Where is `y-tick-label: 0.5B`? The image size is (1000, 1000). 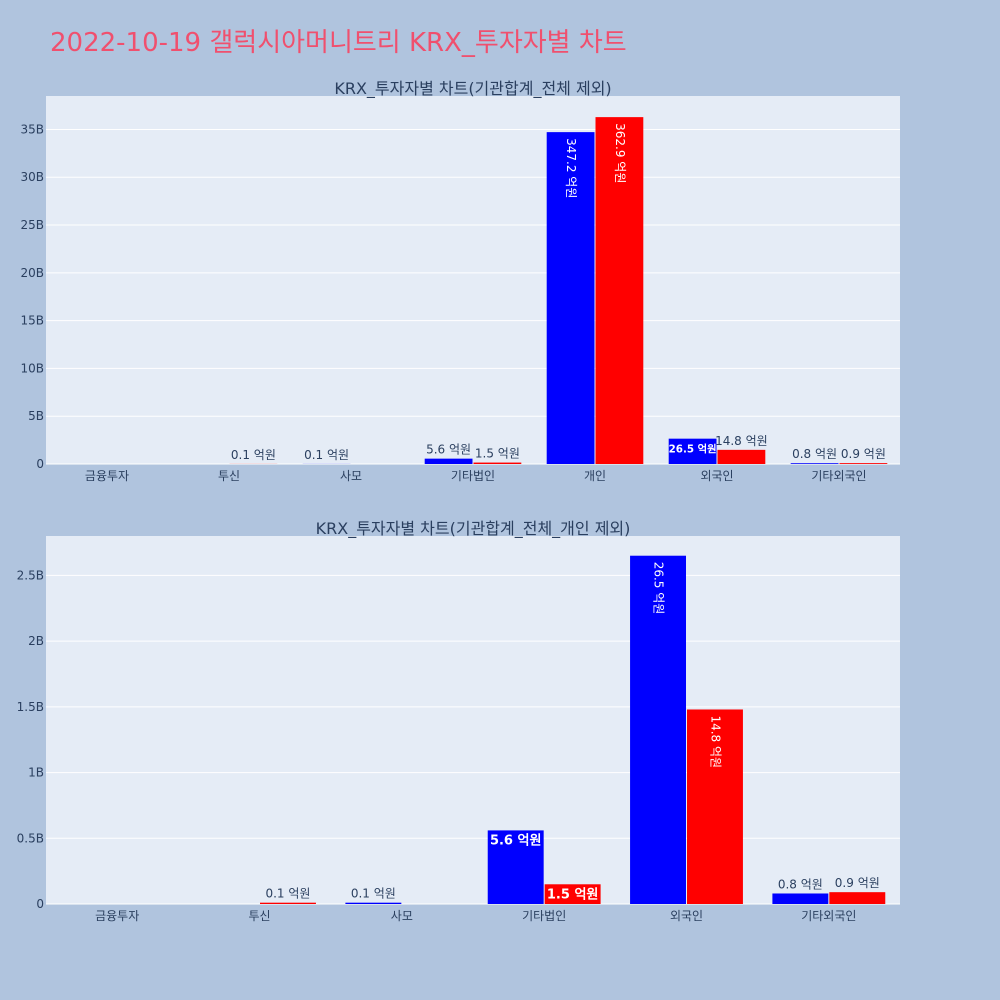
y-tick-label: 0.5B is located at coordinates (30, 838).